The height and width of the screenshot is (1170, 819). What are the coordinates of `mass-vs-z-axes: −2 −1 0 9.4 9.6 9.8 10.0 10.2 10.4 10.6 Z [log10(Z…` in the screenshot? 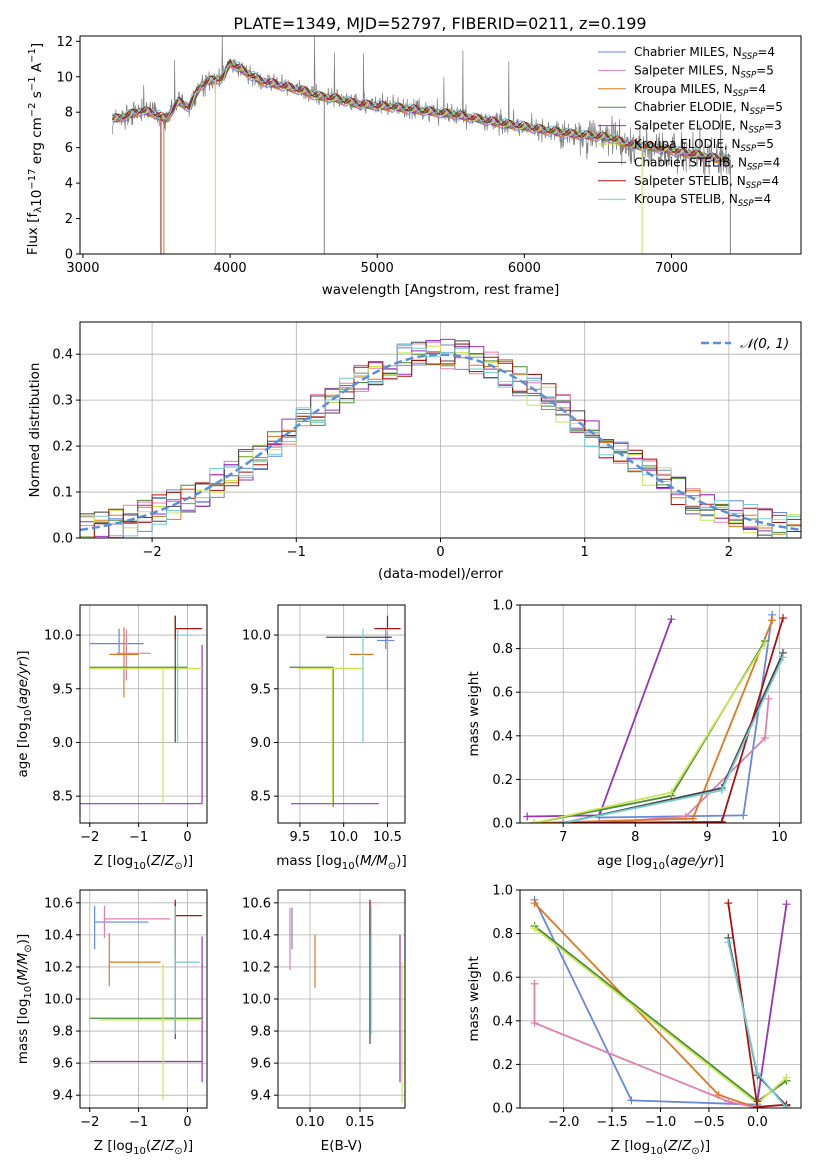 It's located at (111, 1023).